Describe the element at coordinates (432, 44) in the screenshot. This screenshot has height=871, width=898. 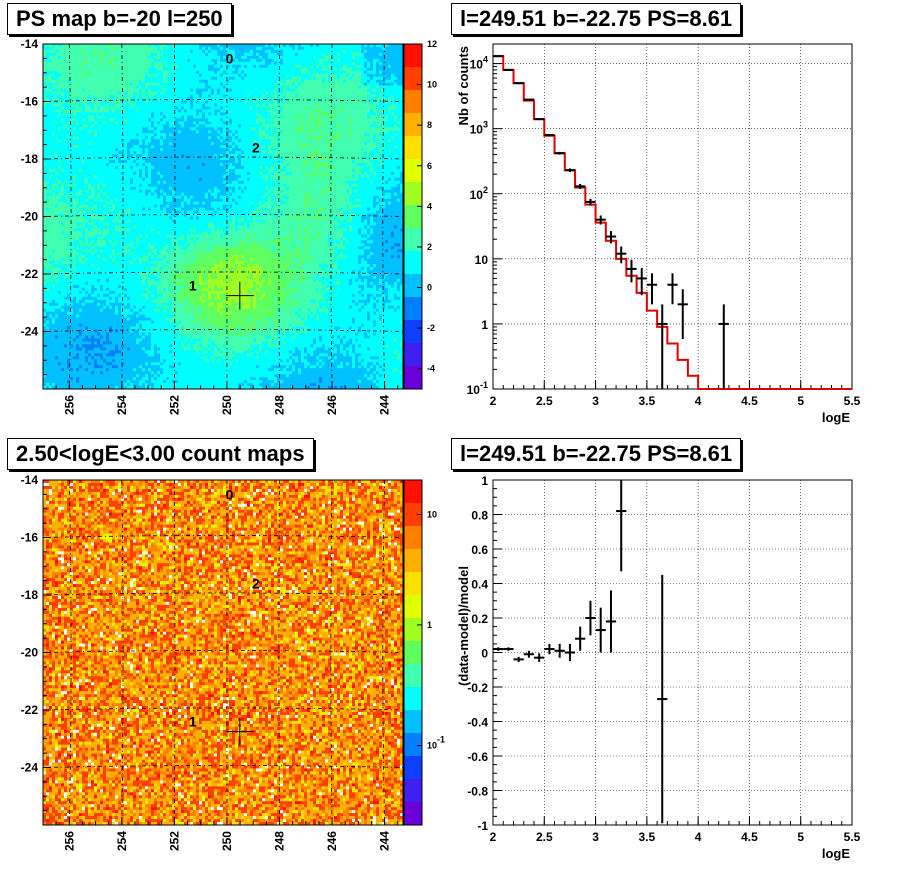
I see `colorbar-tick-label: 12` at that location.